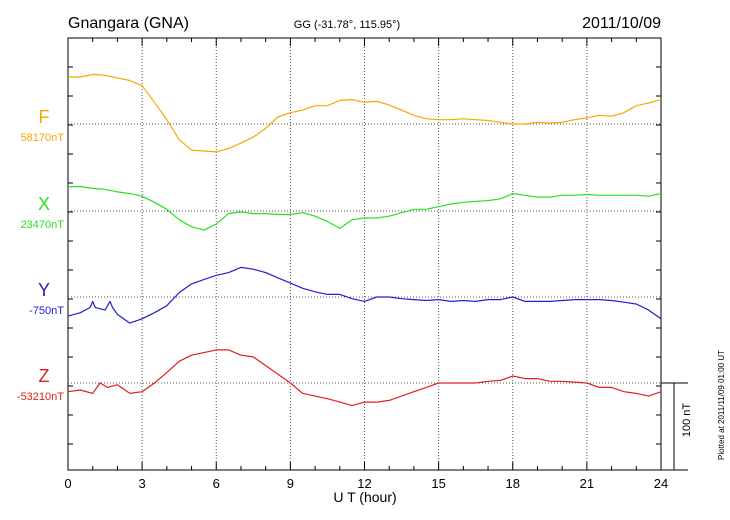 This screenshot has height=520, width=730. What do you see at coordinates (621, 23) in the screenshot?
I see `chart-date: 2011/10/09` at bounding box center [621, 23].